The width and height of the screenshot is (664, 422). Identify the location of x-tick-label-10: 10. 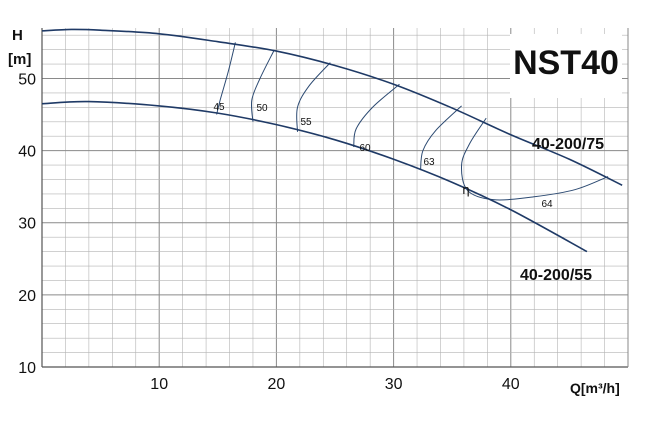
(159, 384).